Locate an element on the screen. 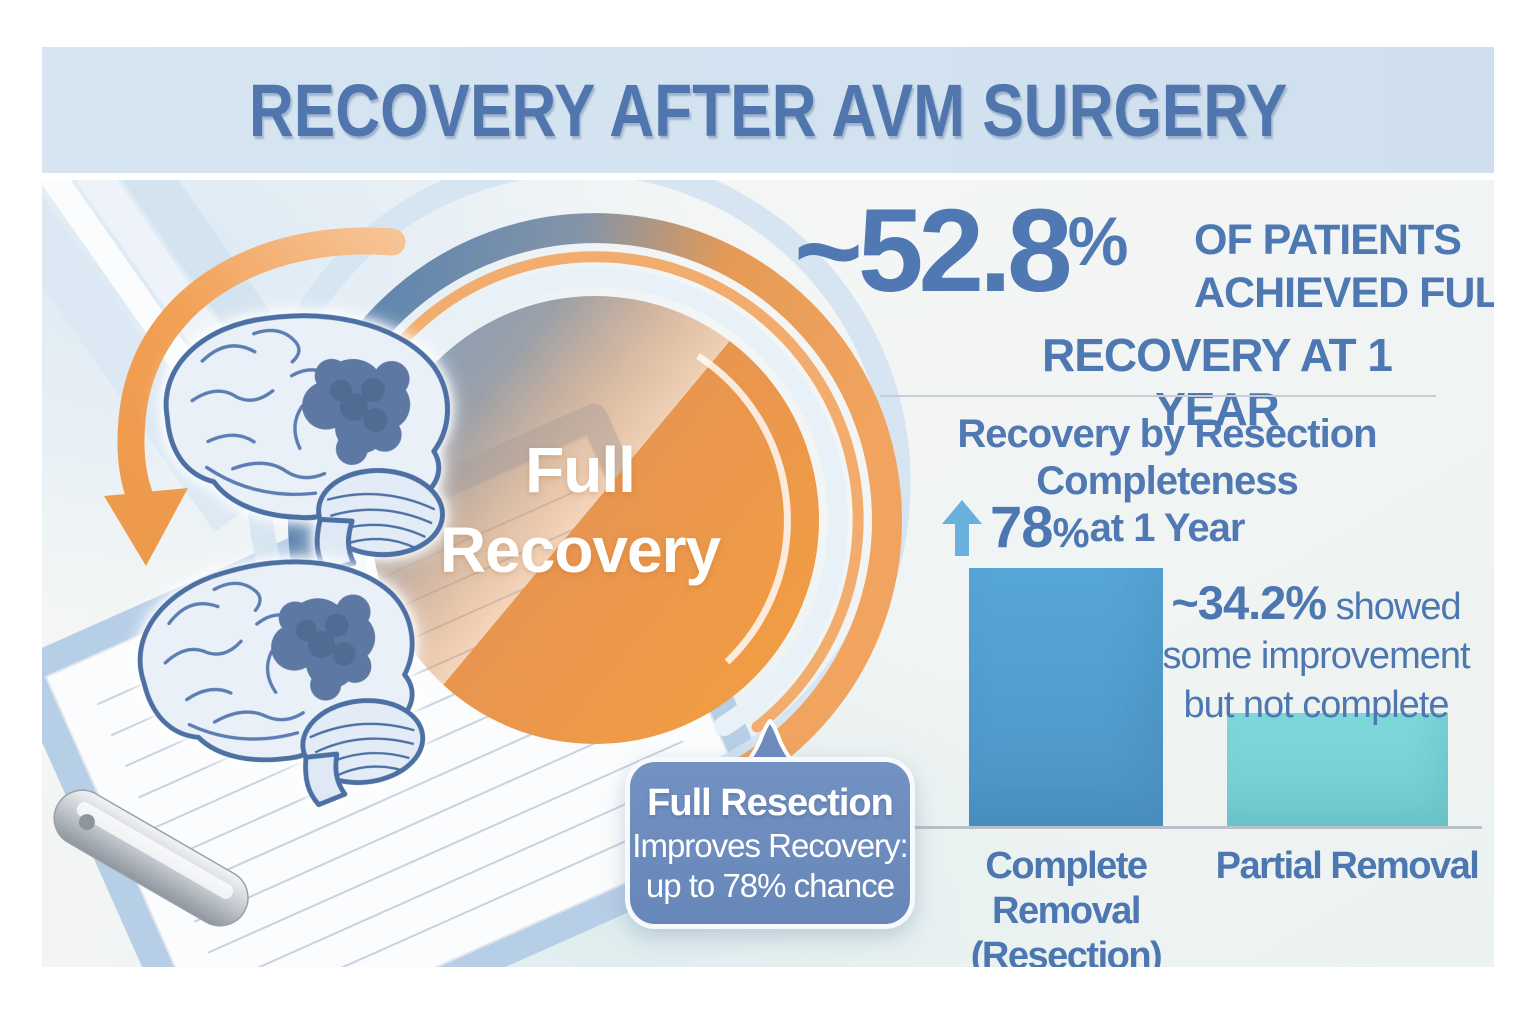 The width and height of the screenshot is (1536, 1024). x-label-complete-removal: Complete Removal (Resection) is located at coordinates (1066, 906).